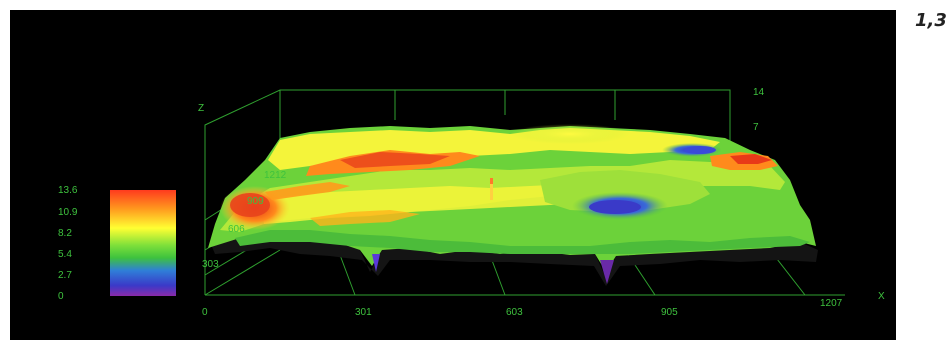 The height and width of the screenshot is (340, 948). I want to click on color-scale-ticks: 13.6 10.9 8.2 5.4 2.7 0, so click(68, 243).